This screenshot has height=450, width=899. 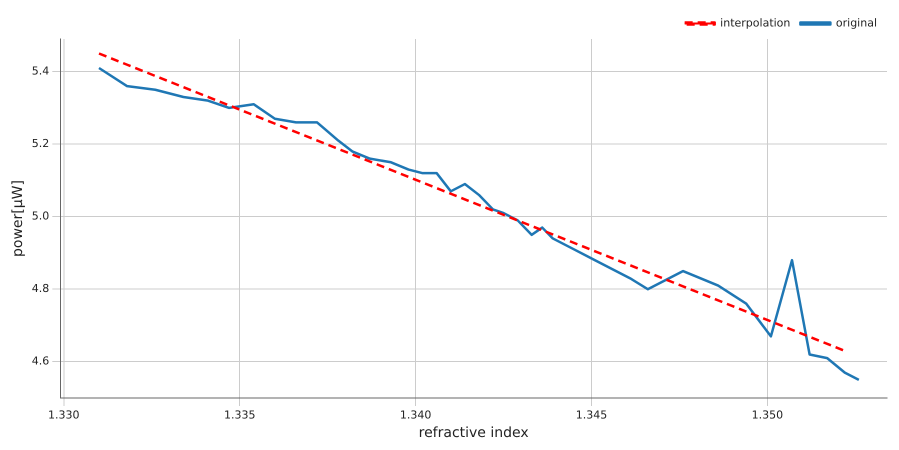 I want to click on y-axis-title: power[μW], so click(x=18, y=218).